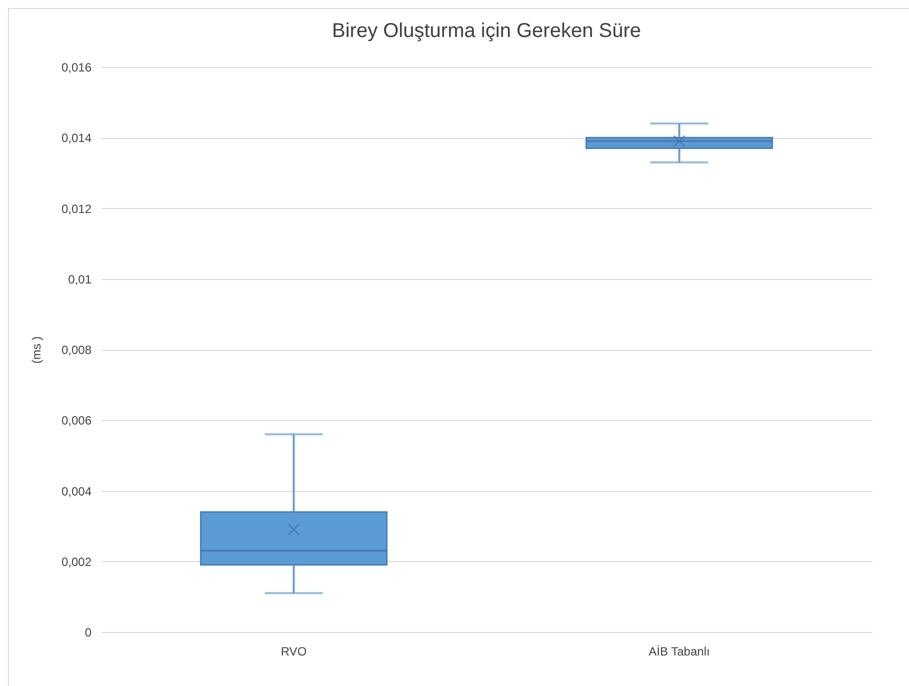 The height and width of the screenshot is (686, 909). Describe the element at coordinates (36, 350) in the screenshot. I see `y-axis-title: (ms )` at that location.